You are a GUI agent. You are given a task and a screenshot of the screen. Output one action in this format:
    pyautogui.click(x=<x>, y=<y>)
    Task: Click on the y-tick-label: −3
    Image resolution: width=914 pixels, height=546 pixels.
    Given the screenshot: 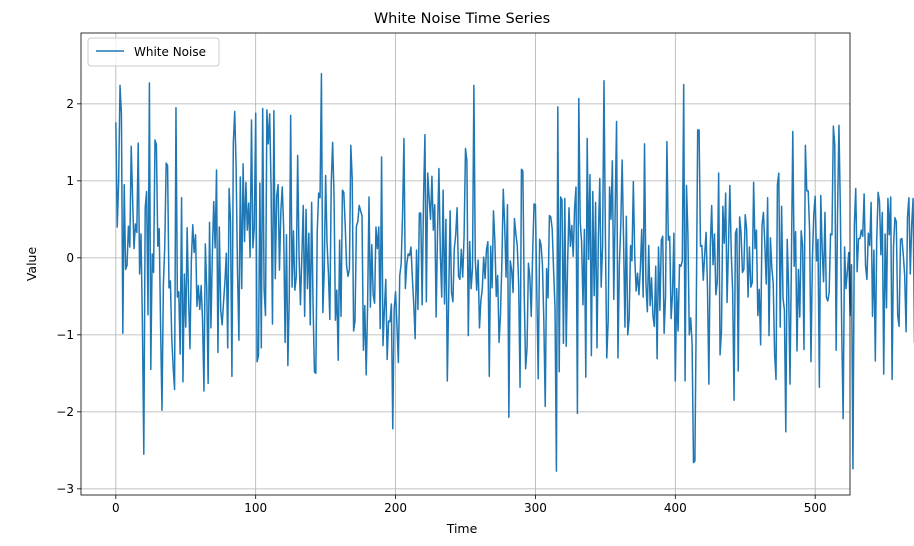 What is the action you would take?
    pyautogui.click(x=65, y=489)
    